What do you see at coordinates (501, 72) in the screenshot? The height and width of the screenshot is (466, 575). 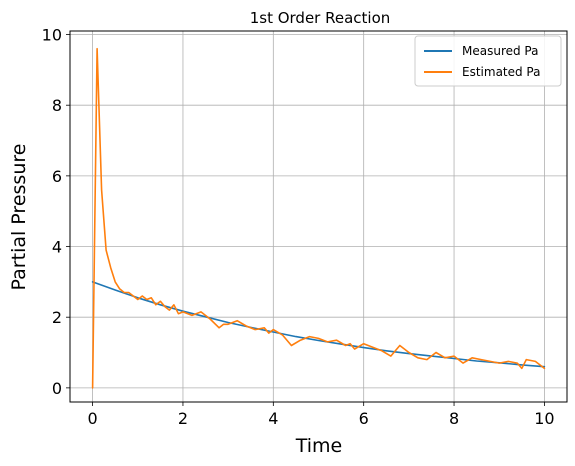 I see `legend-label-estimated: Estimated Pa` at bounding box center [501, 72].